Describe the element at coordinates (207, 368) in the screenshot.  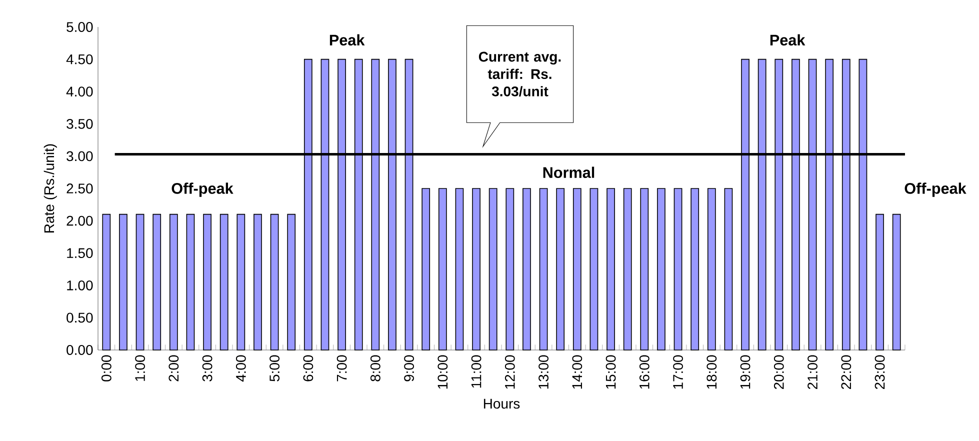
I see `x-tick-label: 3:00` at that location.